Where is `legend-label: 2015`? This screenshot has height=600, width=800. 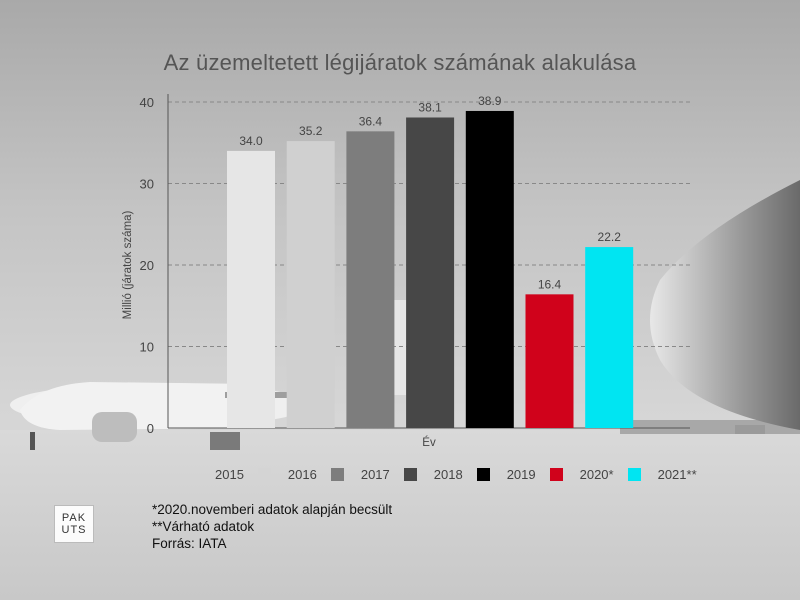
legend-label: 2015 is located at coordinates (229, 474).